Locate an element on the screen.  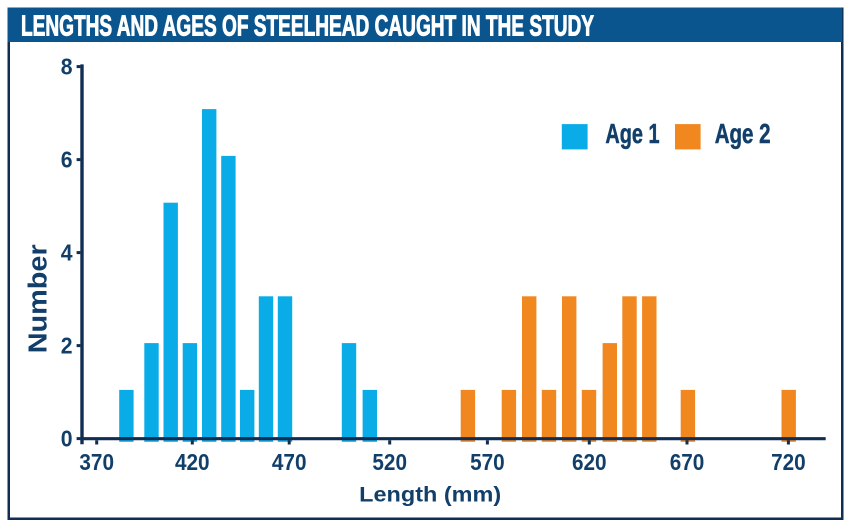
svg-text: 2 is located at coordinates (67, 346).